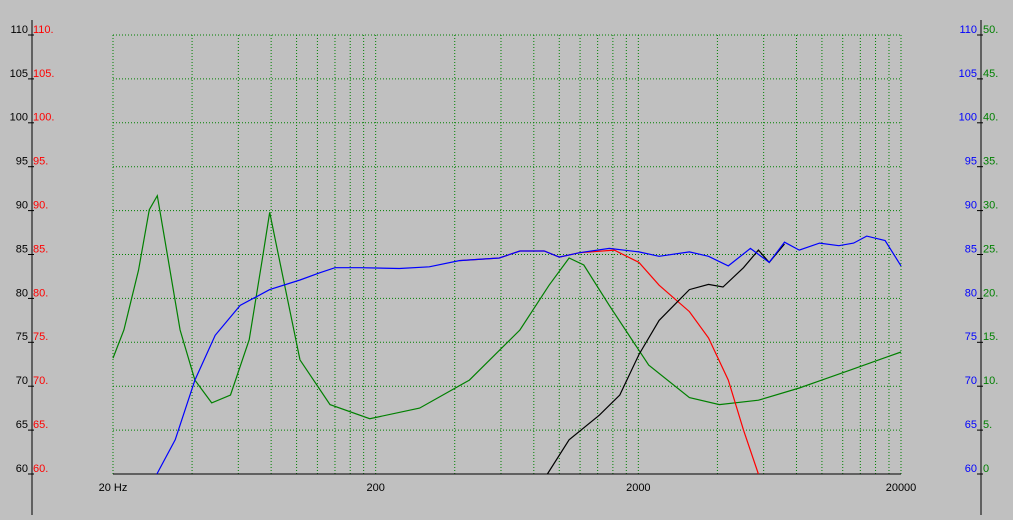 The width and height of the screenshot is (1013, 520). What do you see at coordinates (986, 469) in the screenshot?
I see `y-tick-label: 0` at bounding box center [986, 469].